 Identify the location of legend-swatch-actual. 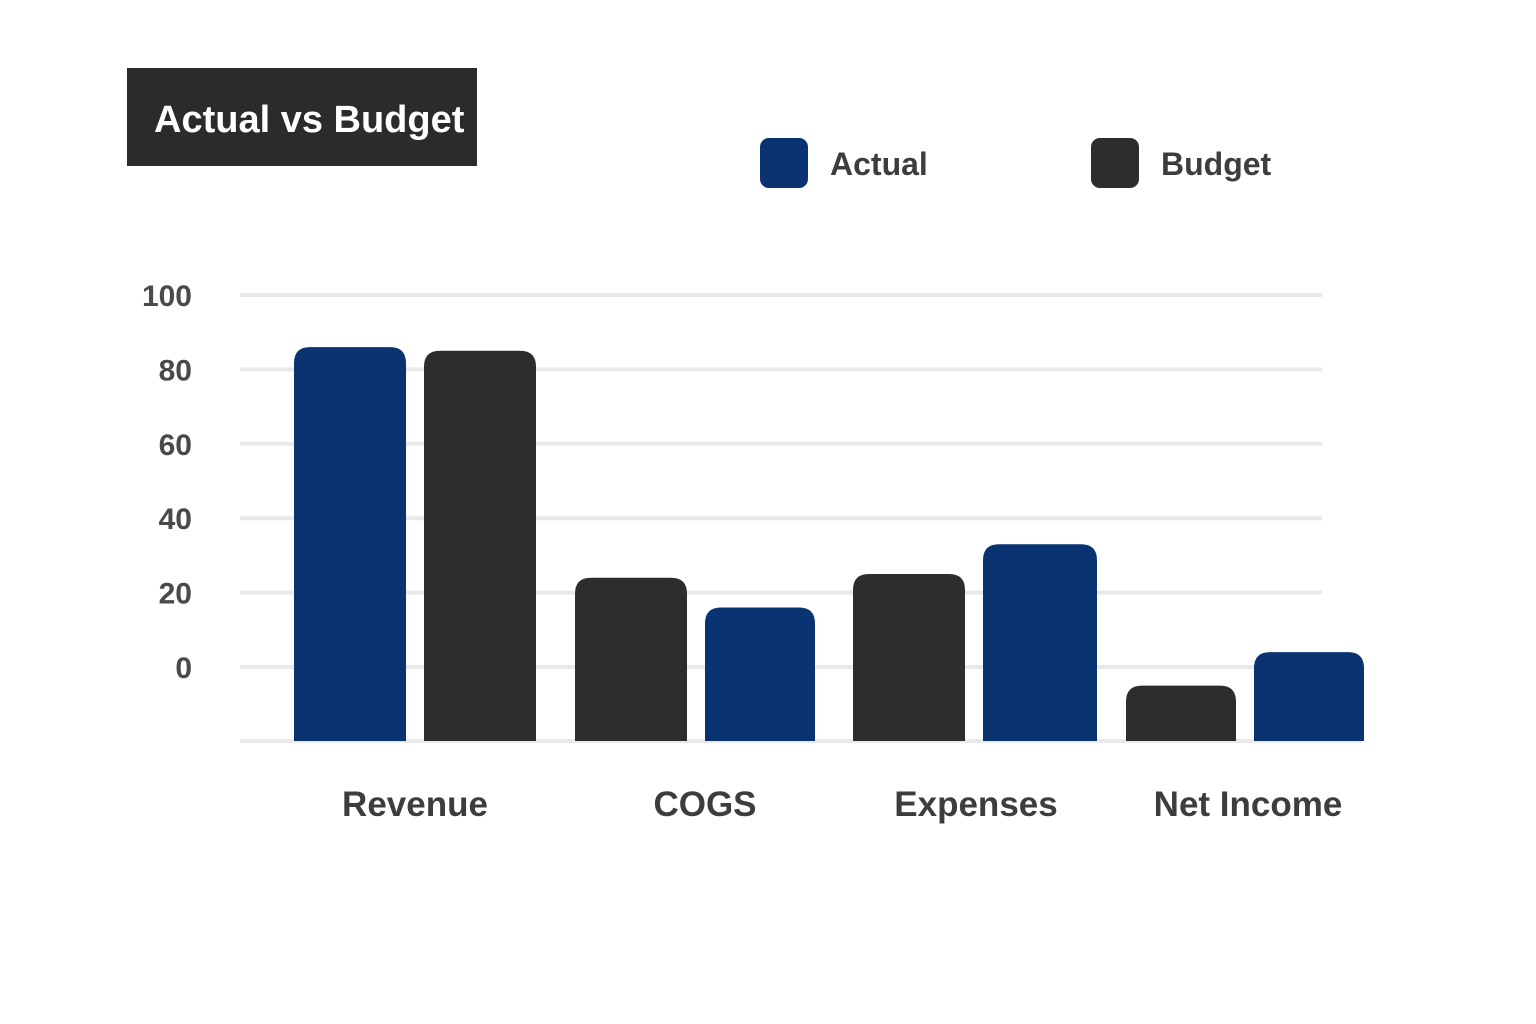
(784, 163).